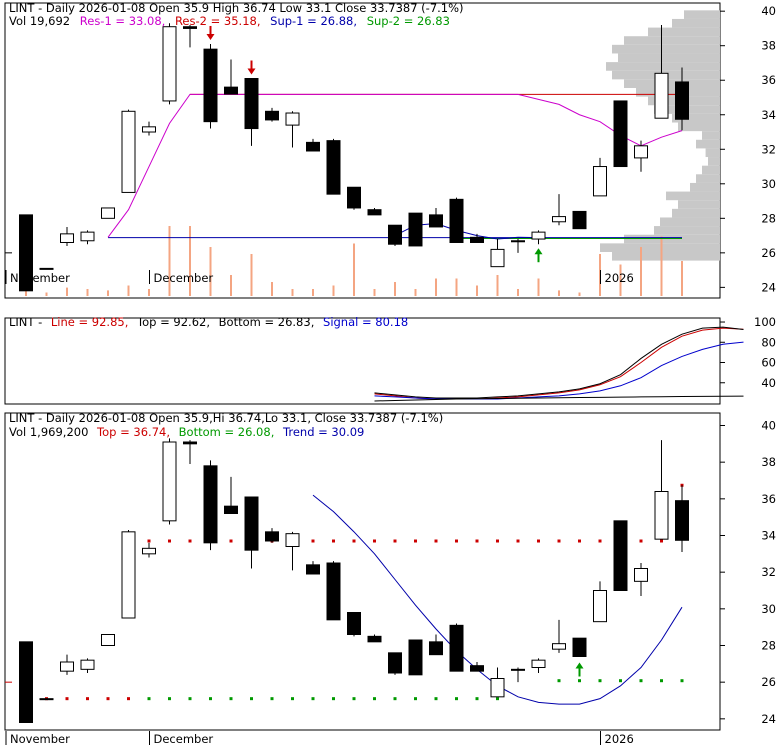 This screenshot has height=745, width=780. What do you see at coordinates (133, 432) in the screenshot?
I see `top-label: Top = 36.74,` at bounding box center [133, 432].